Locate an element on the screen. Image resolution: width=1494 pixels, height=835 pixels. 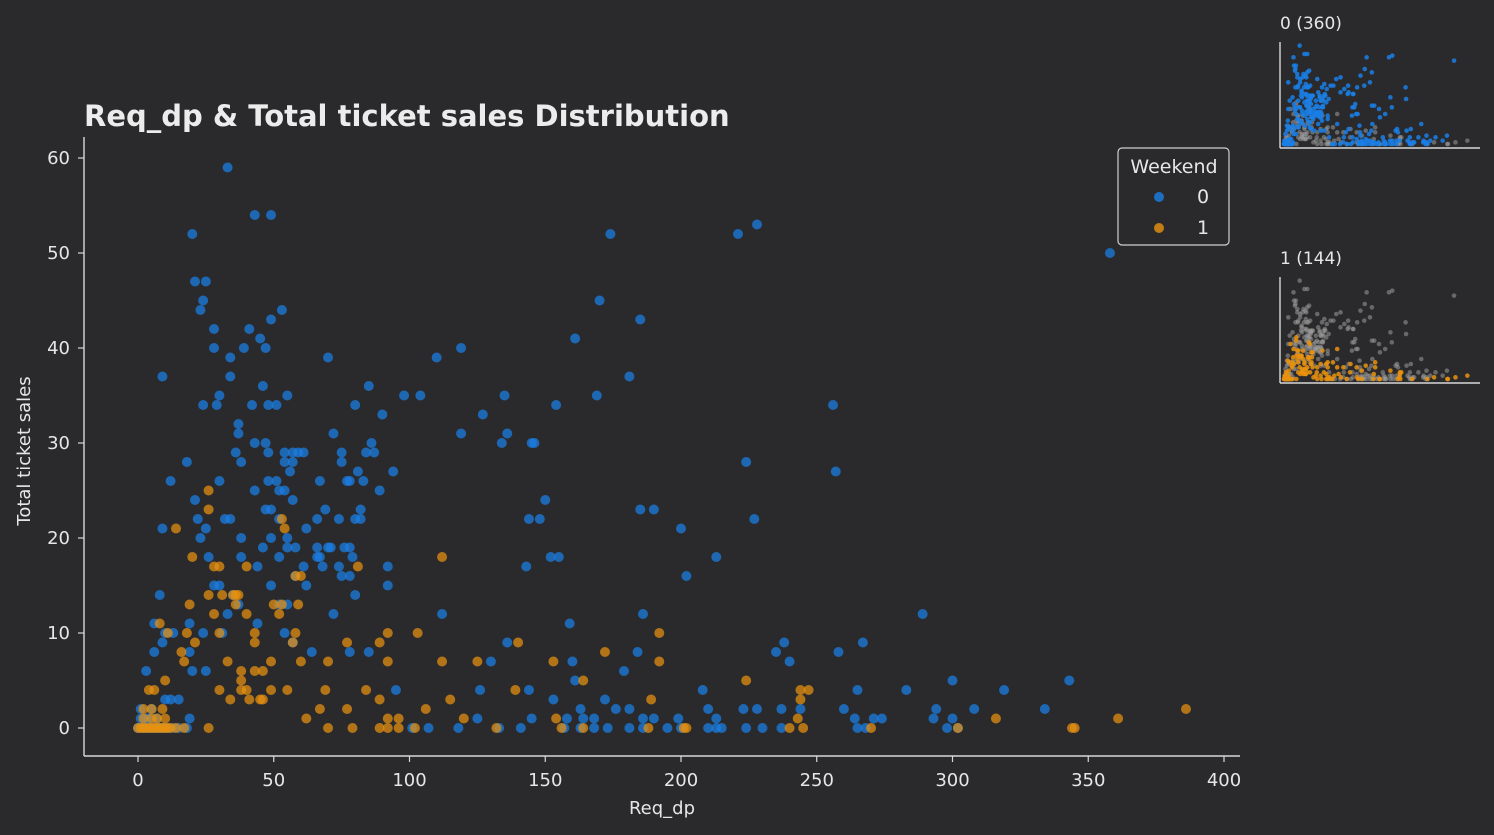
legend-frame is located at coordinates (1173, 196).